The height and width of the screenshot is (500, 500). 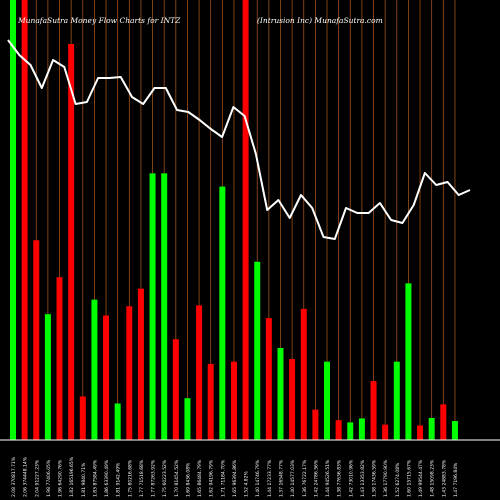 I want to click on x-tick-label: 1.47 7196.84%, so click(x=456, y=479).